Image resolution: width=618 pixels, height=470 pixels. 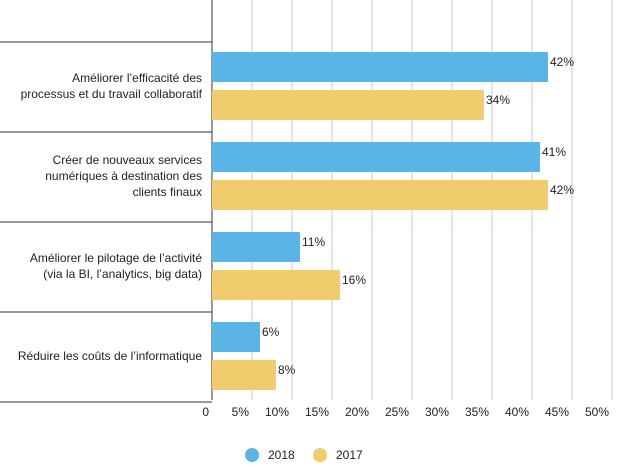 What do you see at coordinates (354, 280) in the screenshot?
I see `value-label: 16%` at bounding box center [354, 280].